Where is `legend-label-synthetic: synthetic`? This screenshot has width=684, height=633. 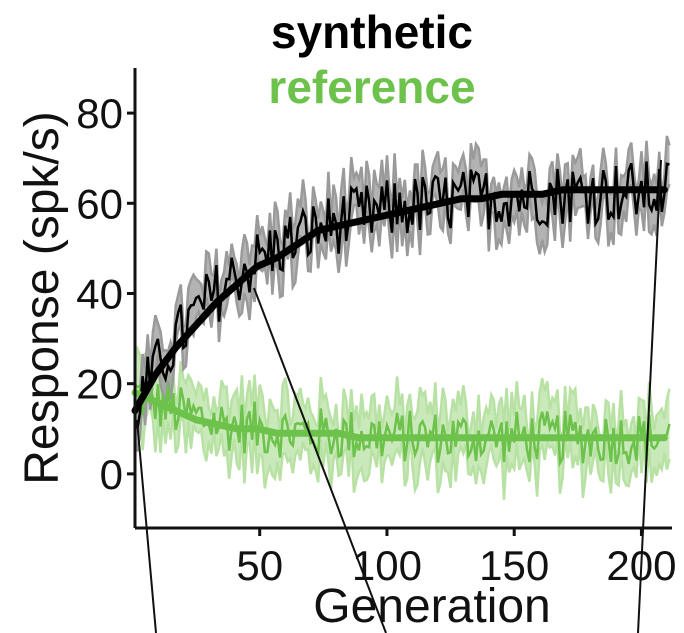
legend-label-synthetic: synthetic is located at coordinates (372, 32).